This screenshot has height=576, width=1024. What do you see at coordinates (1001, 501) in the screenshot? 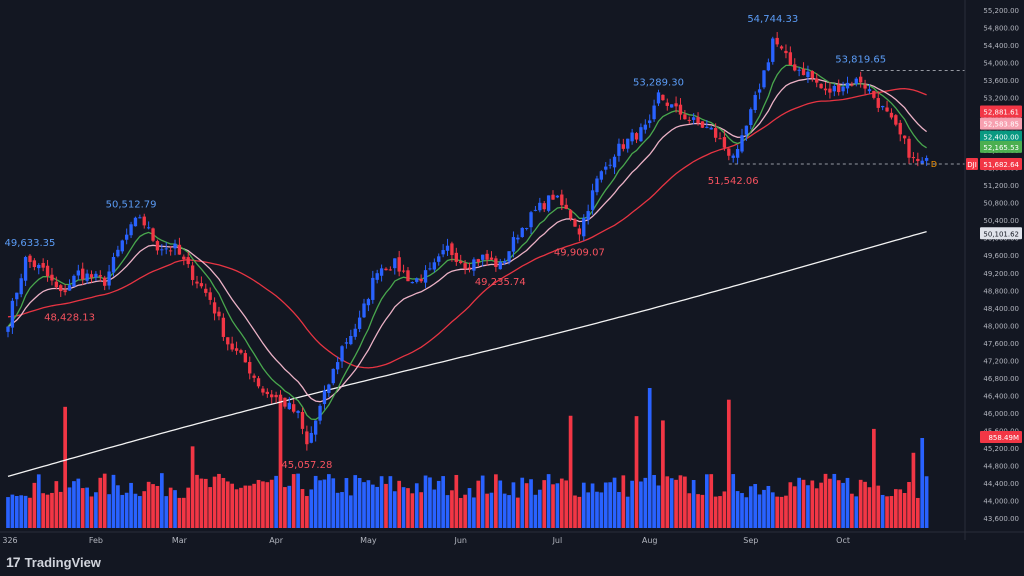
I see `price-tick-label: 44,000.00` at bounding box center [1001, 501].